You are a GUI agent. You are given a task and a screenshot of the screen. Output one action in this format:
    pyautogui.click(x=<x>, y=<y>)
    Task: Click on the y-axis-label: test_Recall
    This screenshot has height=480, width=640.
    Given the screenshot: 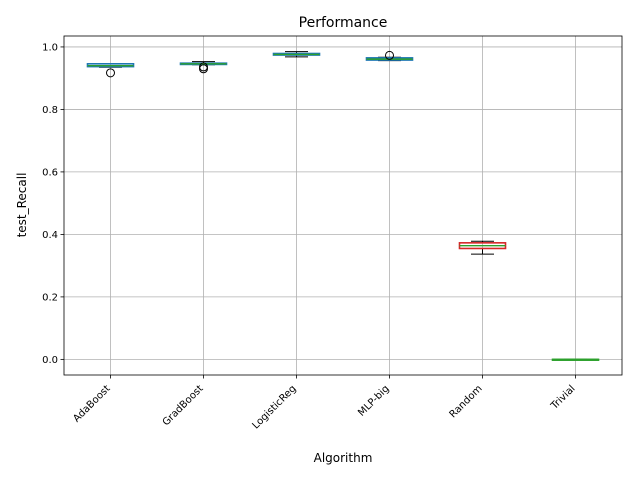 What is the action you would take?
    pyautogui.click(x=22, y=205)
    